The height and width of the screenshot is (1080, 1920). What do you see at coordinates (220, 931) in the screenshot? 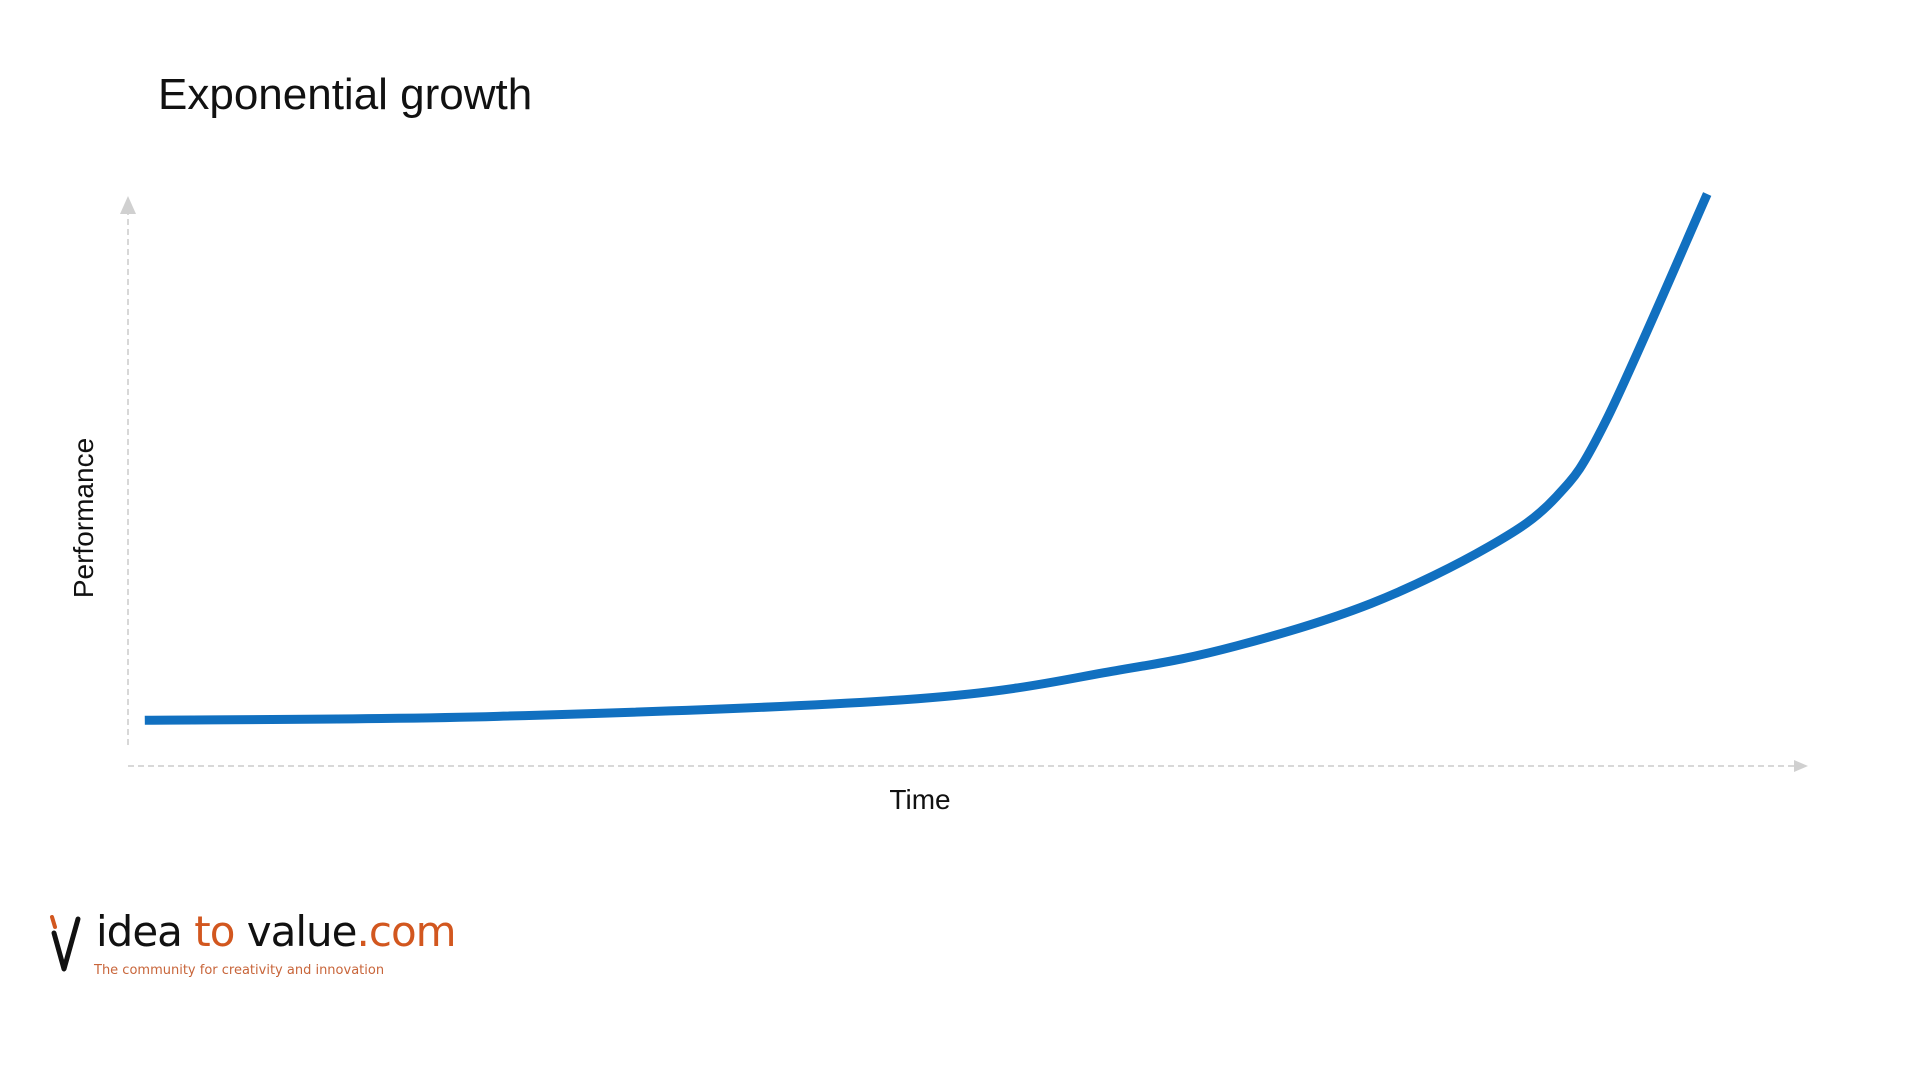
I see `logo-word-to: to` at bounding box center [220, 931].